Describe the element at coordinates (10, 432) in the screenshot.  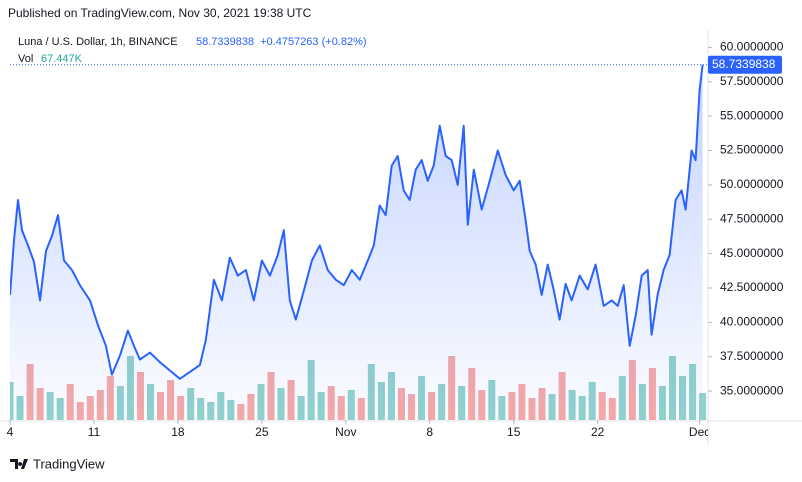
I see `x-tick-label: 4` at that location.